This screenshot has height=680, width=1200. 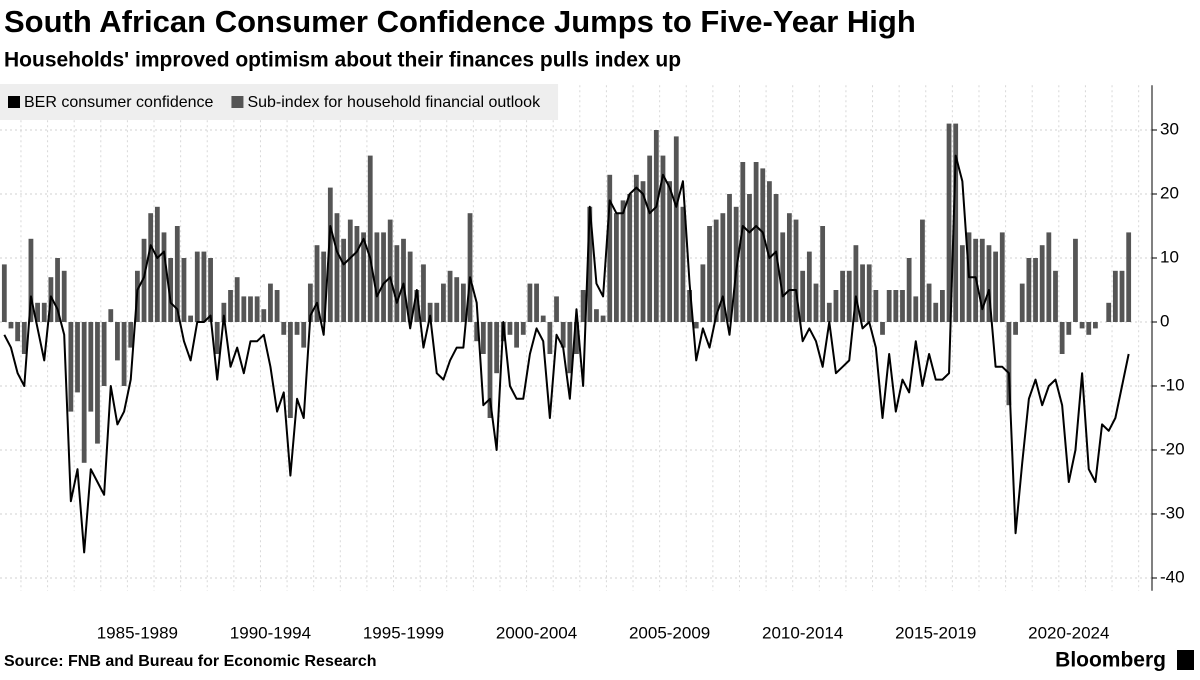 I want to click on x-tick-label: 1995-1999, so click(x=403, y=632).